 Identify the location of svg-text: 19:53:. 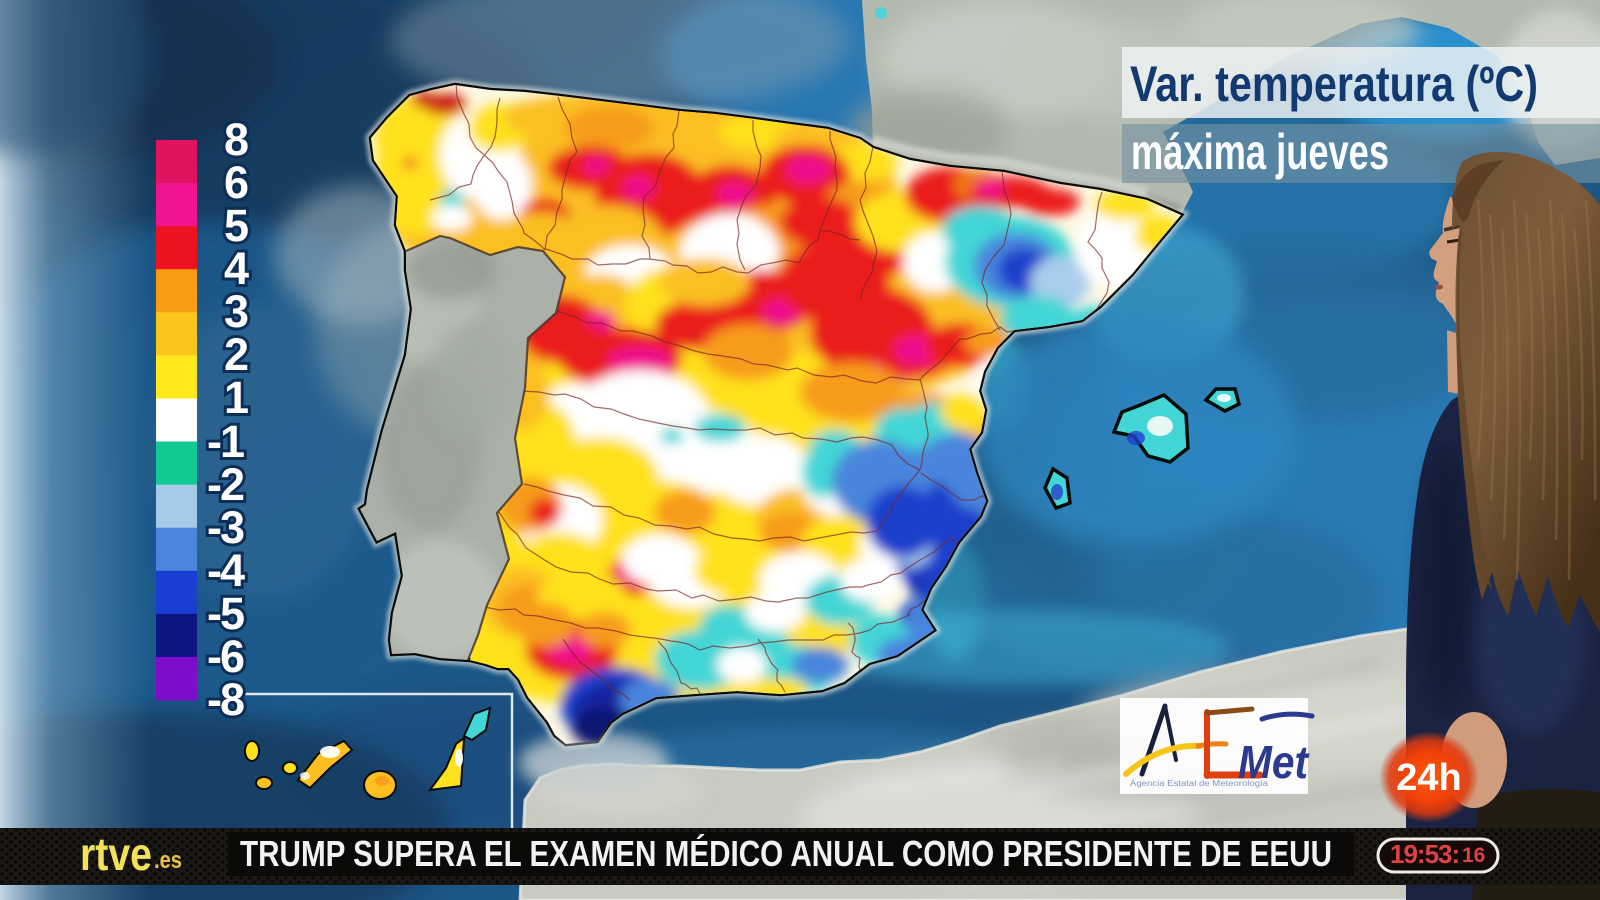
(1424, 854).